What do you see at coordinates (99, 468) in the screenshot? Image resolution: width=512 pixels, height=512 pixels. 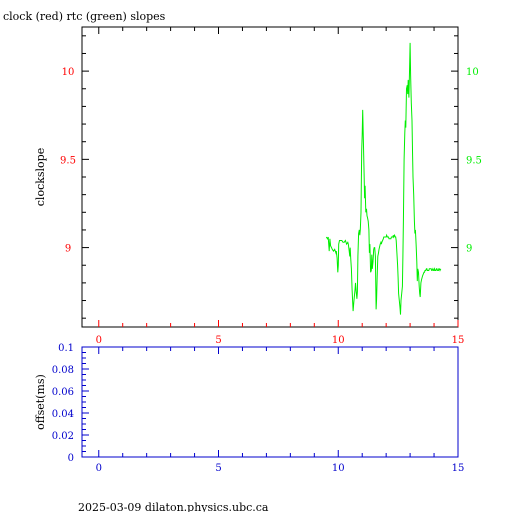 I see `x-tick-label-bottom-panel: 0` at bounding box center [99, 468].